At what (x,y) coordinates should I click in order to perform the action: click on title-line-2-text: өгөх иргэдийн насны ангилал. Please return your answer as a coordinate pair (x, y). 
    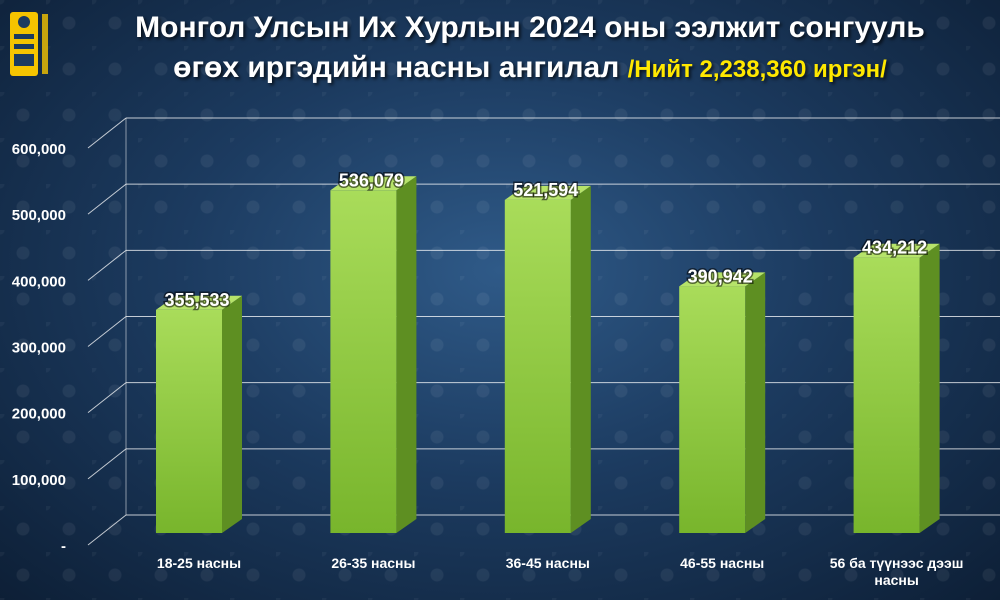
    Looking at the image, I should click on (396, 67).